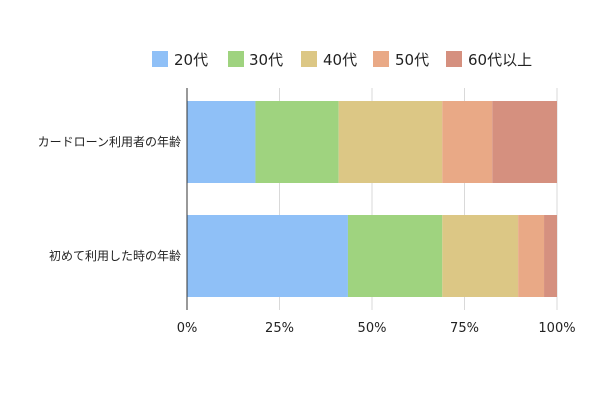 This screenshot has width=600, height=400. What do you see at coordinates (266, 60) in the screenshot?
I see `legend-label: 30代` at bounding box center [266, 60].